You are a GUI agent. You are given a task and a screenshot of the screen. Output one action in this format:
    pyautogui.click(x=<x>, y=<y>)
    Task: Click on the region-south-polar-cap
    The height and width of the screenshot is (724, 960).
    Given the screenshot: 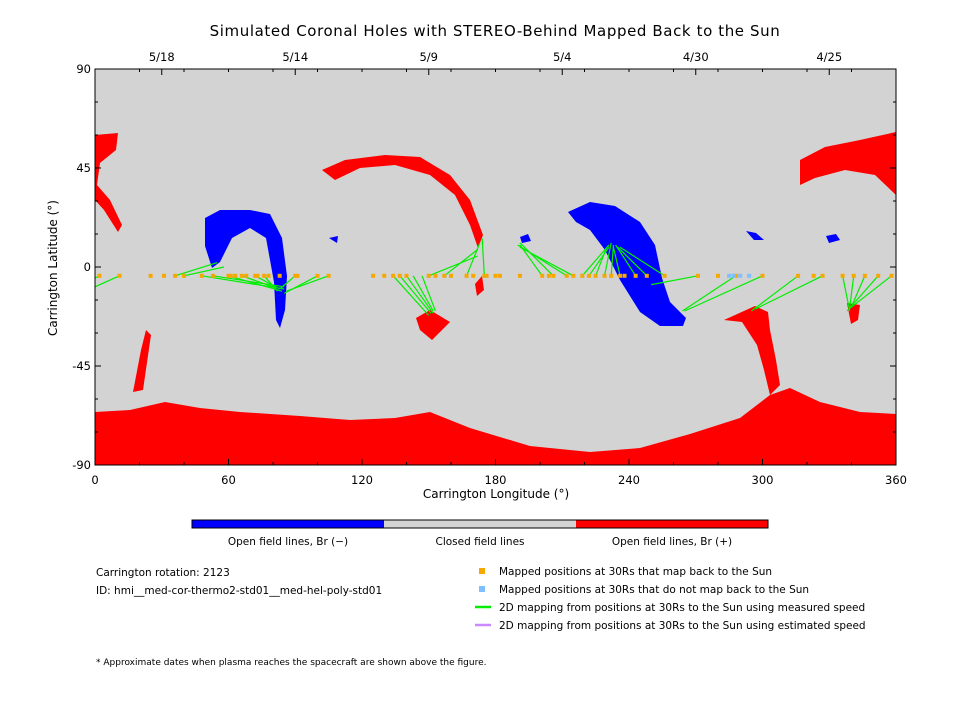 What is the action you would take?
    pyautogui.click(x=495, y=426)
    